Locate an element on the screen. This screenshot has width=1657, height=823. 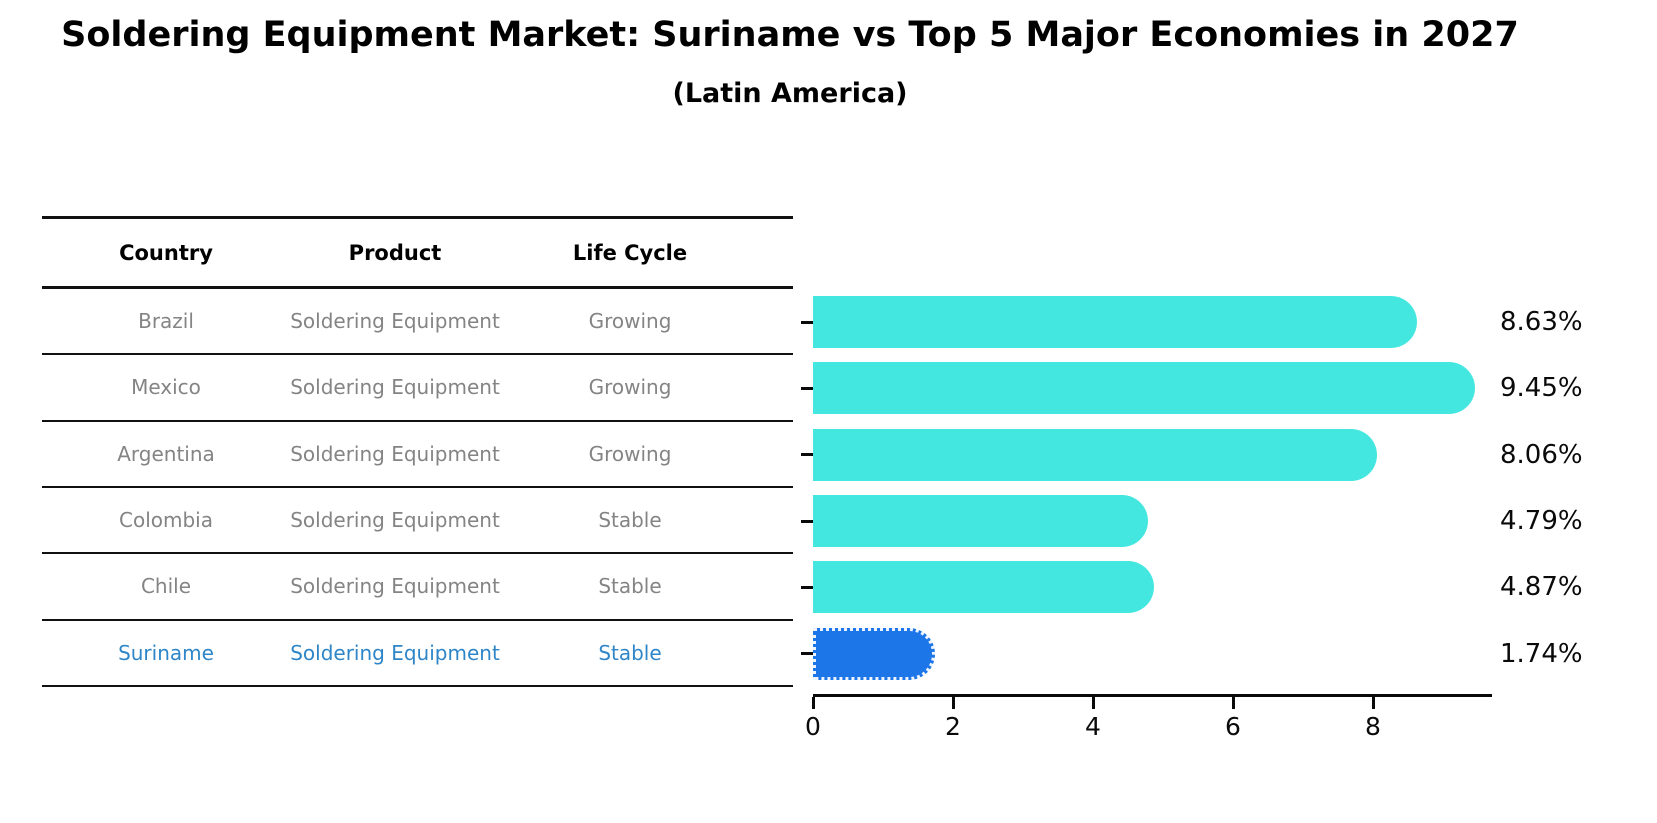
header-cell-country: Country is located at coordinates (166, 252).